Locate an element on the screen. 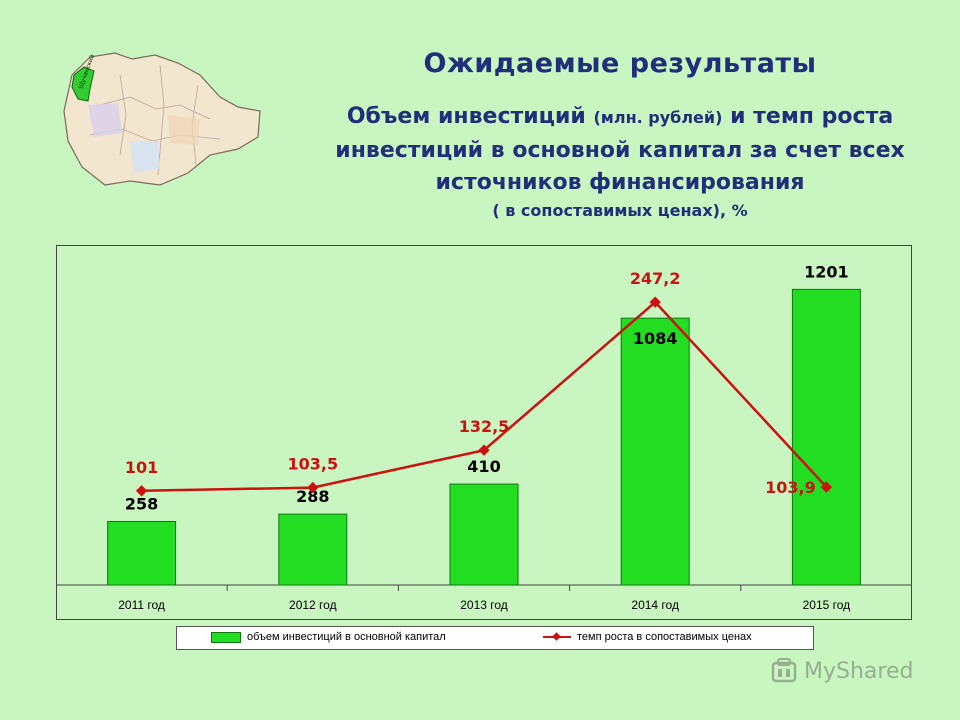 The width and height of the screenshot is (960, 720). region-map: Щучанский is located at coordinates (162, 119).